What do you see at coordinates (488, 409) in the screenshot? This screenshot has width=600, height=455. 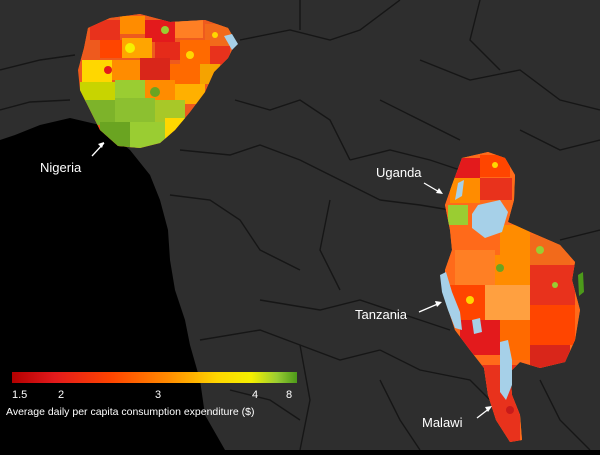 I see `arrowhead-malawi` at bounding box center [488, 409].